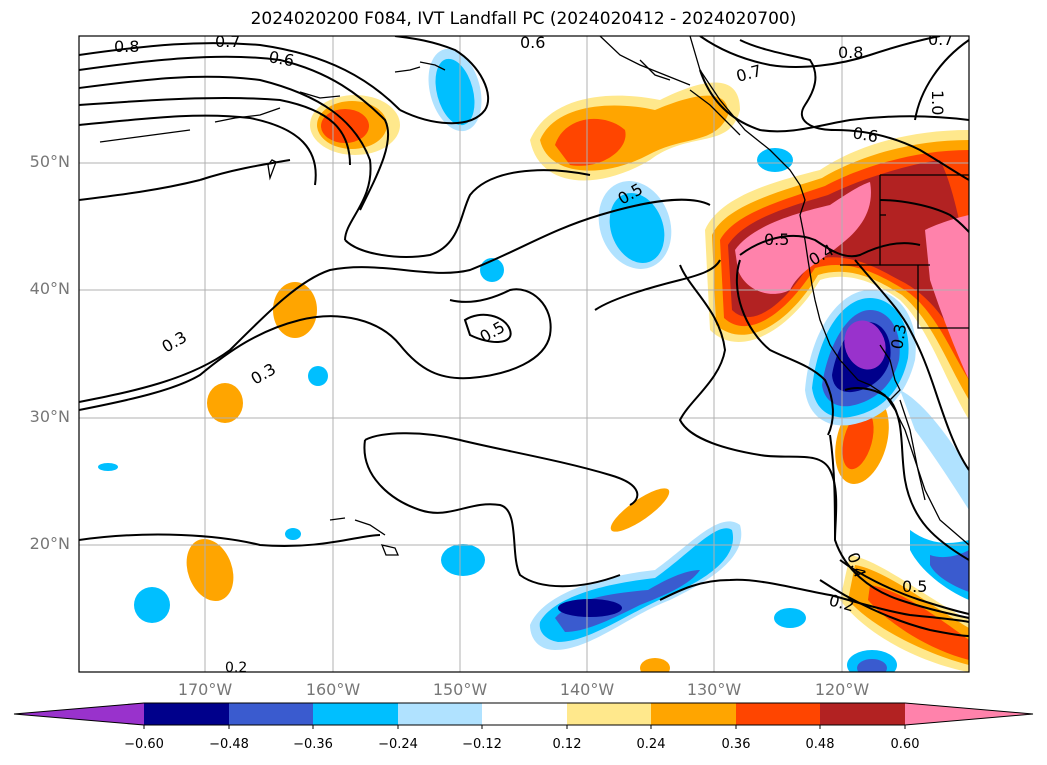  I want to click on colorbar-extend-low, so click(79, 714).